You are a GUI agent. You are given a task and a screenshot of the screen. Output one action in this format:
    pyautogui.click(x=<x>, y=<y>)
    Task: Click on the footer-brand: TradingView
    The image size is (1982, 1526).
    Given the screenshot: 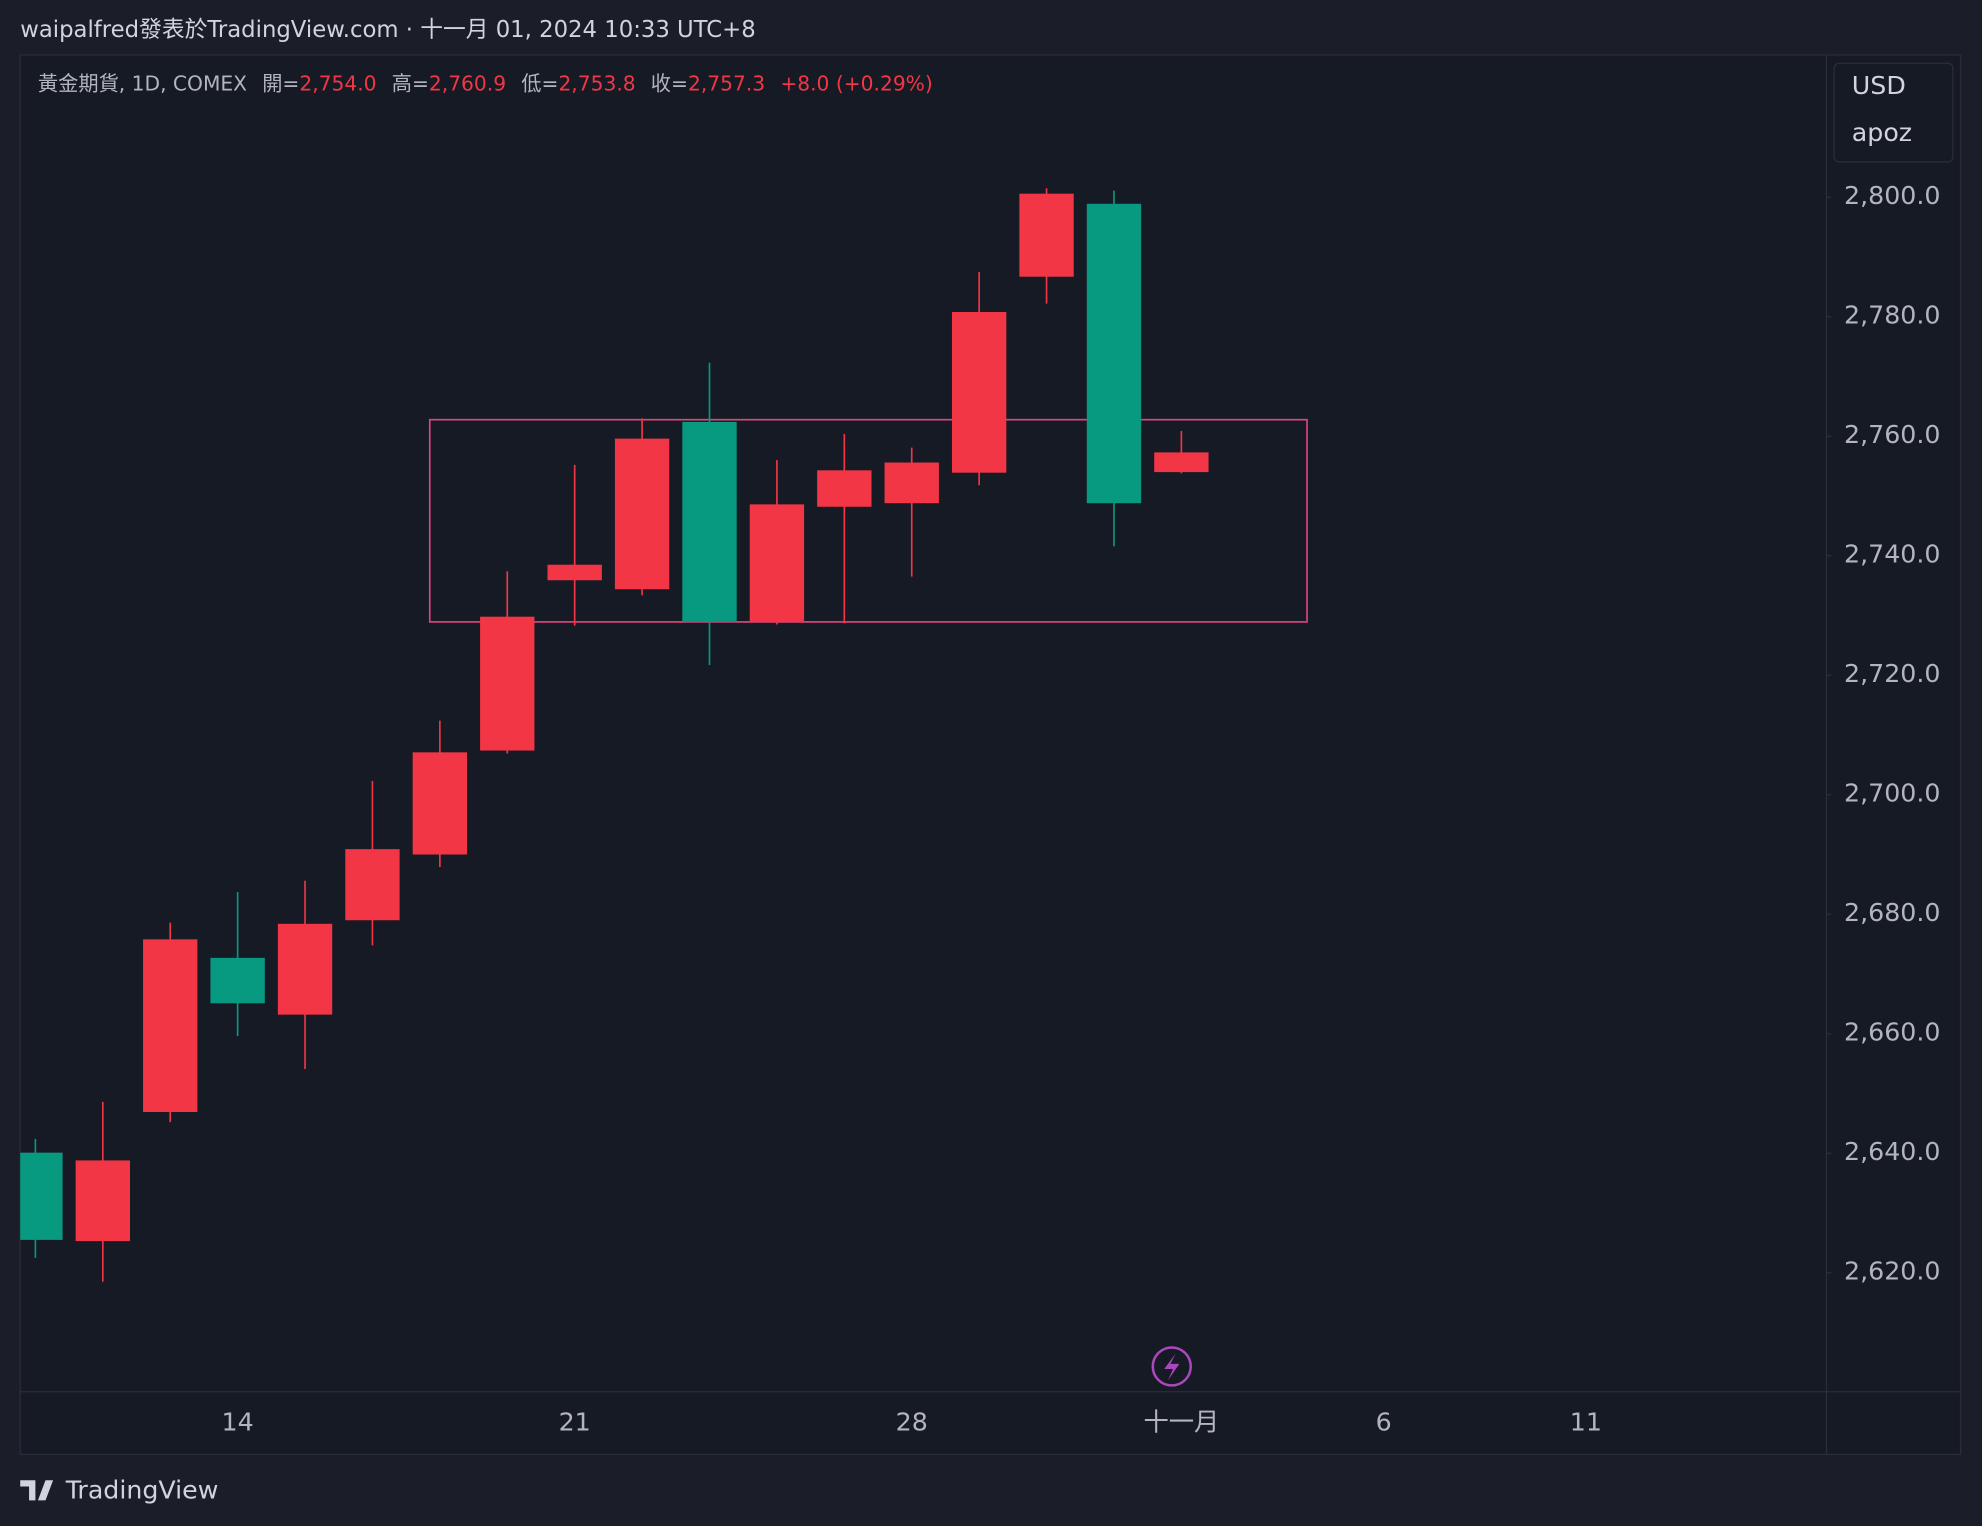 What is the action you would take?
    pyautogui.click(x=142, y=1490)
    